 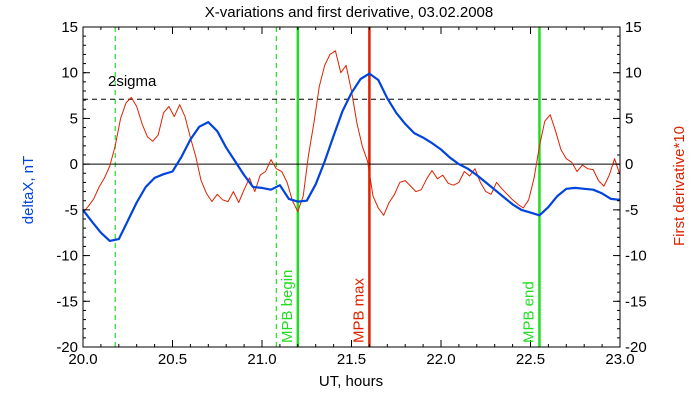 What do you see at coordinates (633, 73) in the screenshot?
I see `y-tick-label-right: 10` at bounding box center [633, 73].